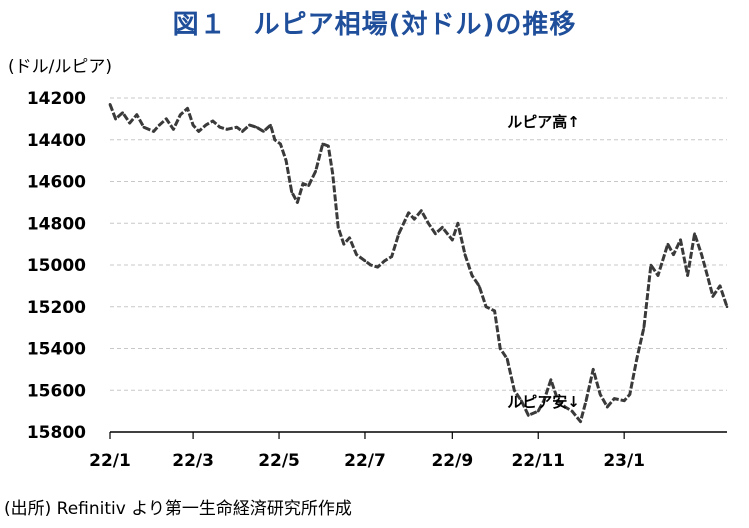  Describe the element at coordinates (56, 391) in the screenshot. I see `y-tick-label: 15600` at that location.